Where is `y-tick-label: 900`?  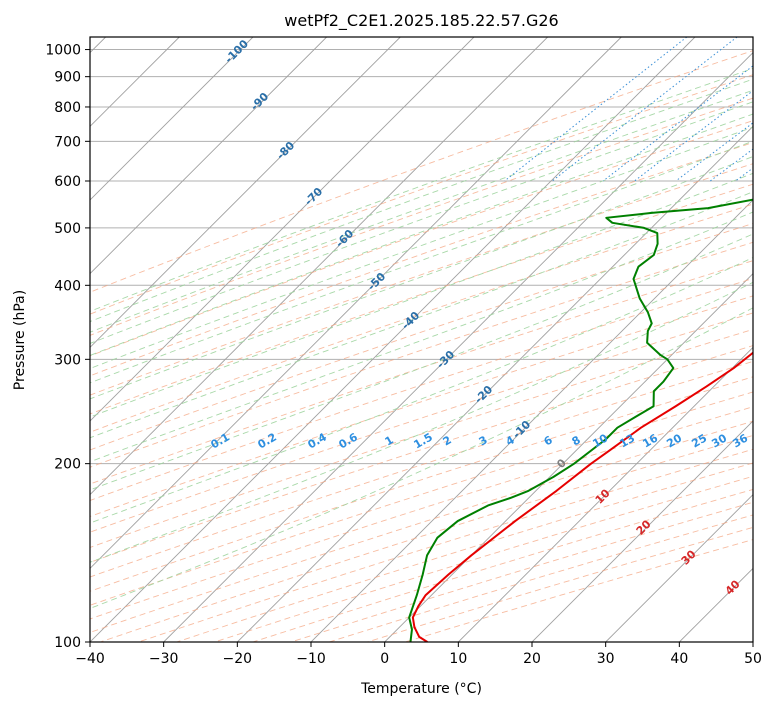
y-tick-label: 900 is located at coordinates (67, 78).